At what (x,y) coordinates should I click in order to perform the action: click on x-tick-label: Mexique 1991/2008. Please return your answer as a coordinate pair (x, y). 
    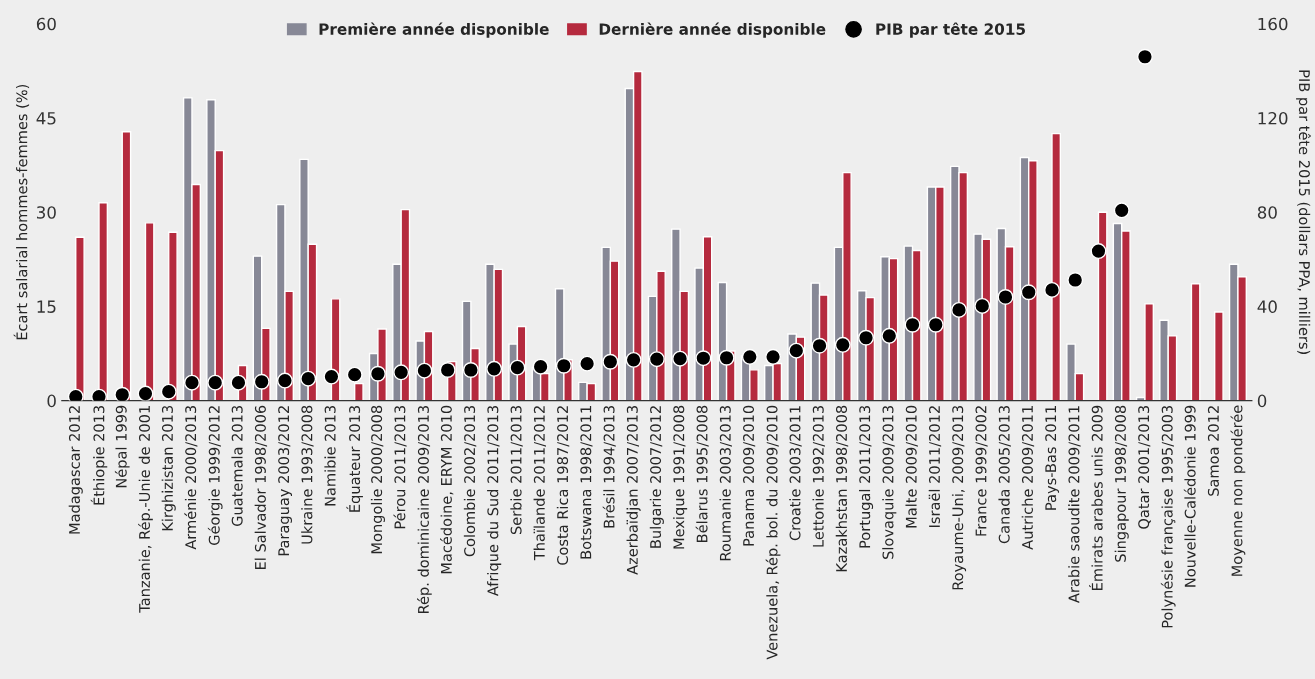
    Looking at the image, I should click on (680, 477).